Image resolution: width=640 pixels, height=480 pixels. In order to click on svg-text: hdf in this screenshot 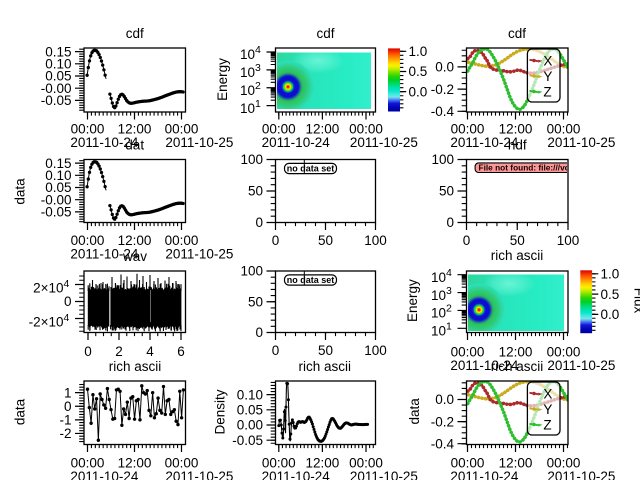, I will do `click(517, 145)`.